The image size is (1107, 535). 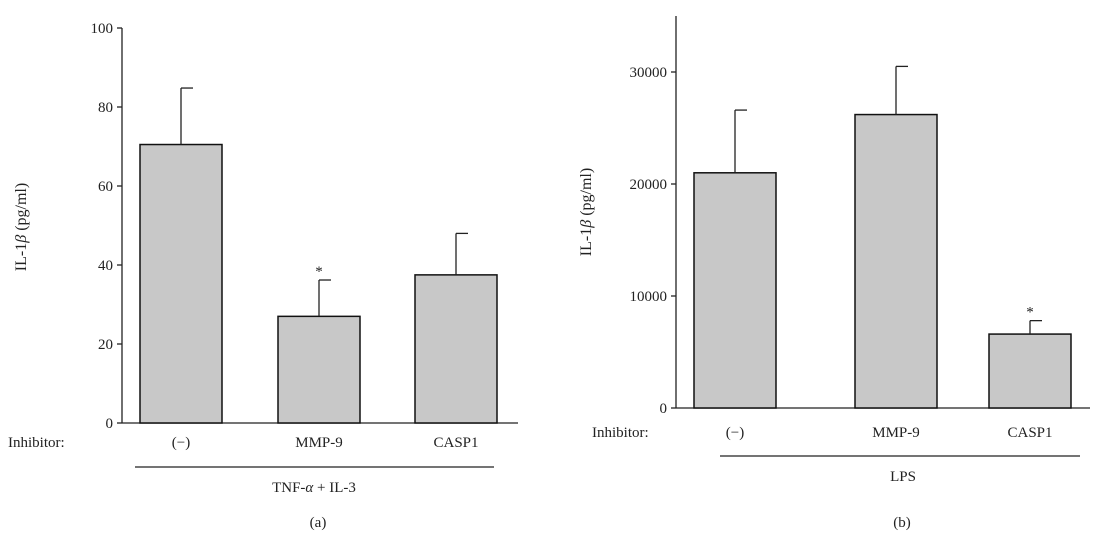 I want to click on y-tick-label: 10000, so click(x=649, y=297).